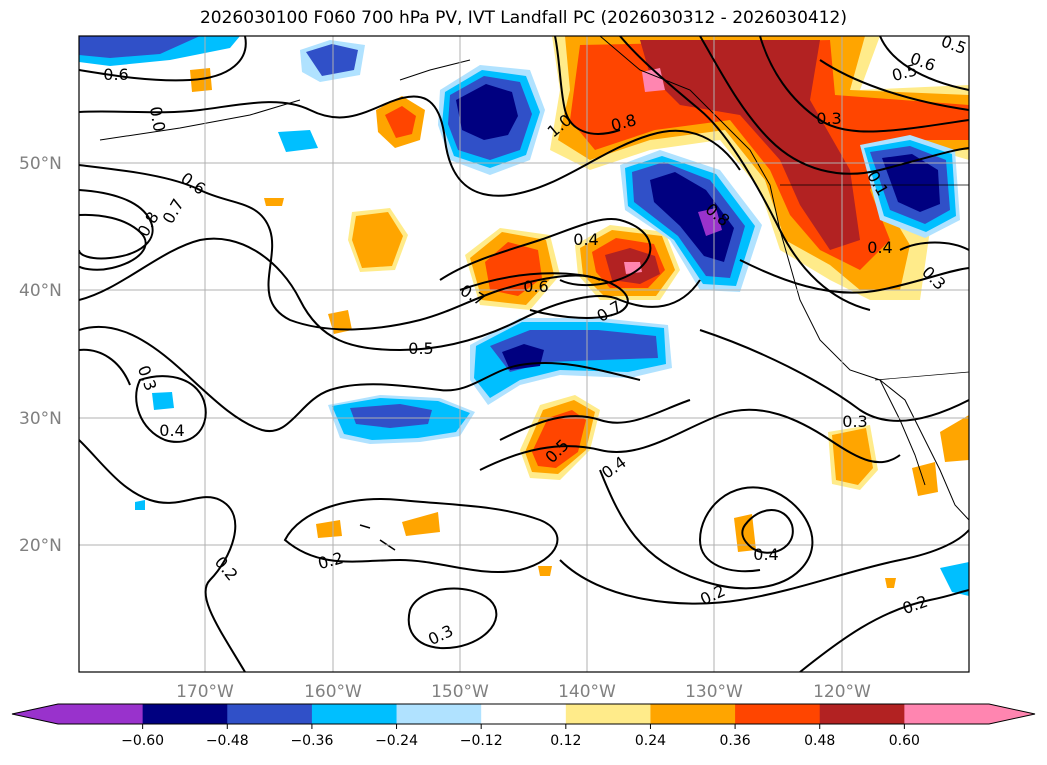  What do you see at coordinates (205, 692) in the screenshot?
I see `lon-label-170w: 170°W` at bounding box center [205, 692].